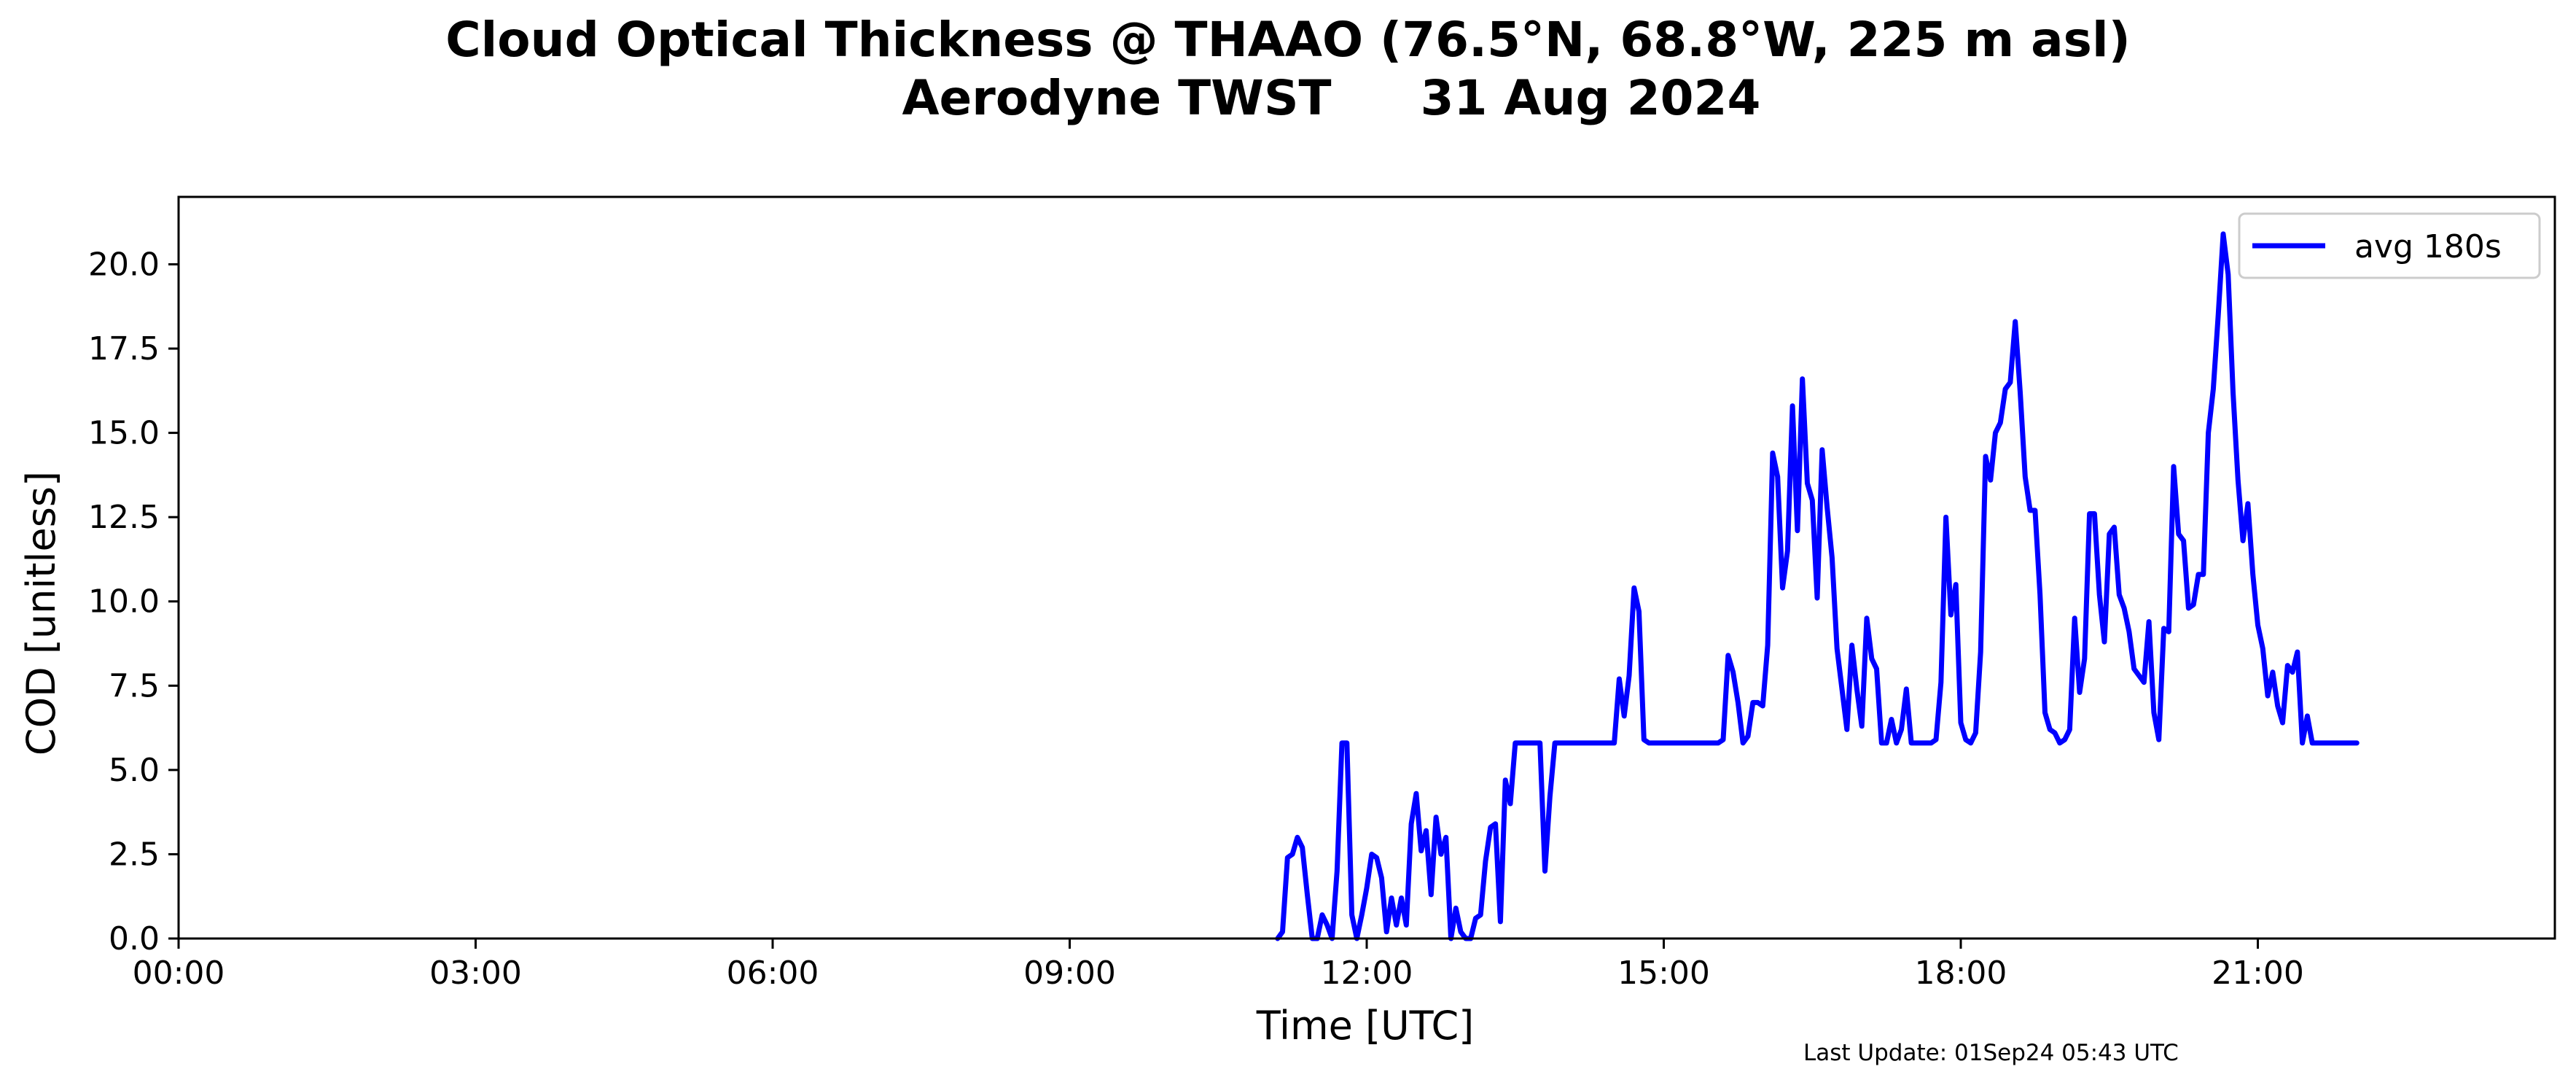 This screenshot has height=1088, width=2576. What do you see at coordinates (134, 854) in the screenshot?
I see `y-tick-label: 2.5` at bounding box center [134, 854].